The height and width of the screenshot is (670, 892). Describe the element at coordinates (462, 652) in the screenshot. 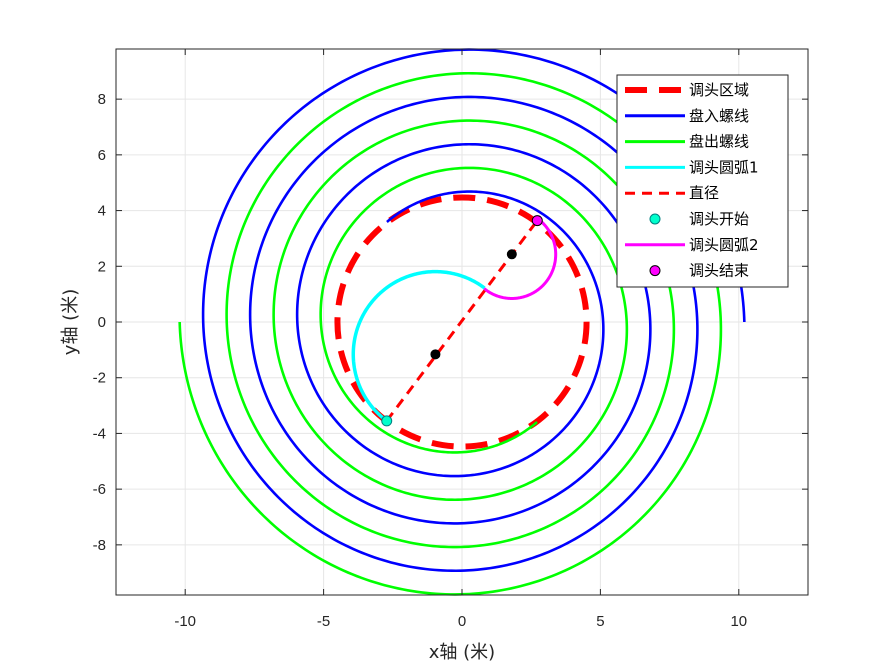

I see `x-axis-label: x轴 (米)` at that location.